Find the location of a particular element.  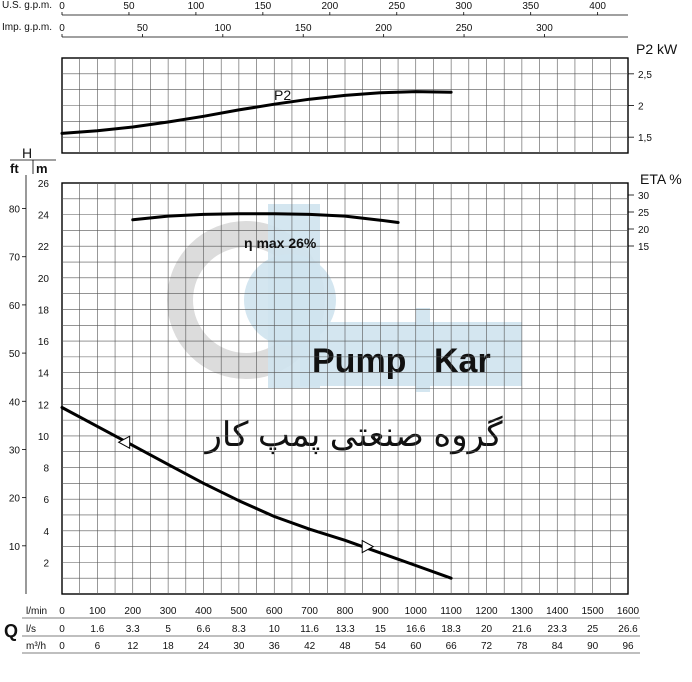

lmin-tick-label: 1500 is located at coordinates (593, 611).